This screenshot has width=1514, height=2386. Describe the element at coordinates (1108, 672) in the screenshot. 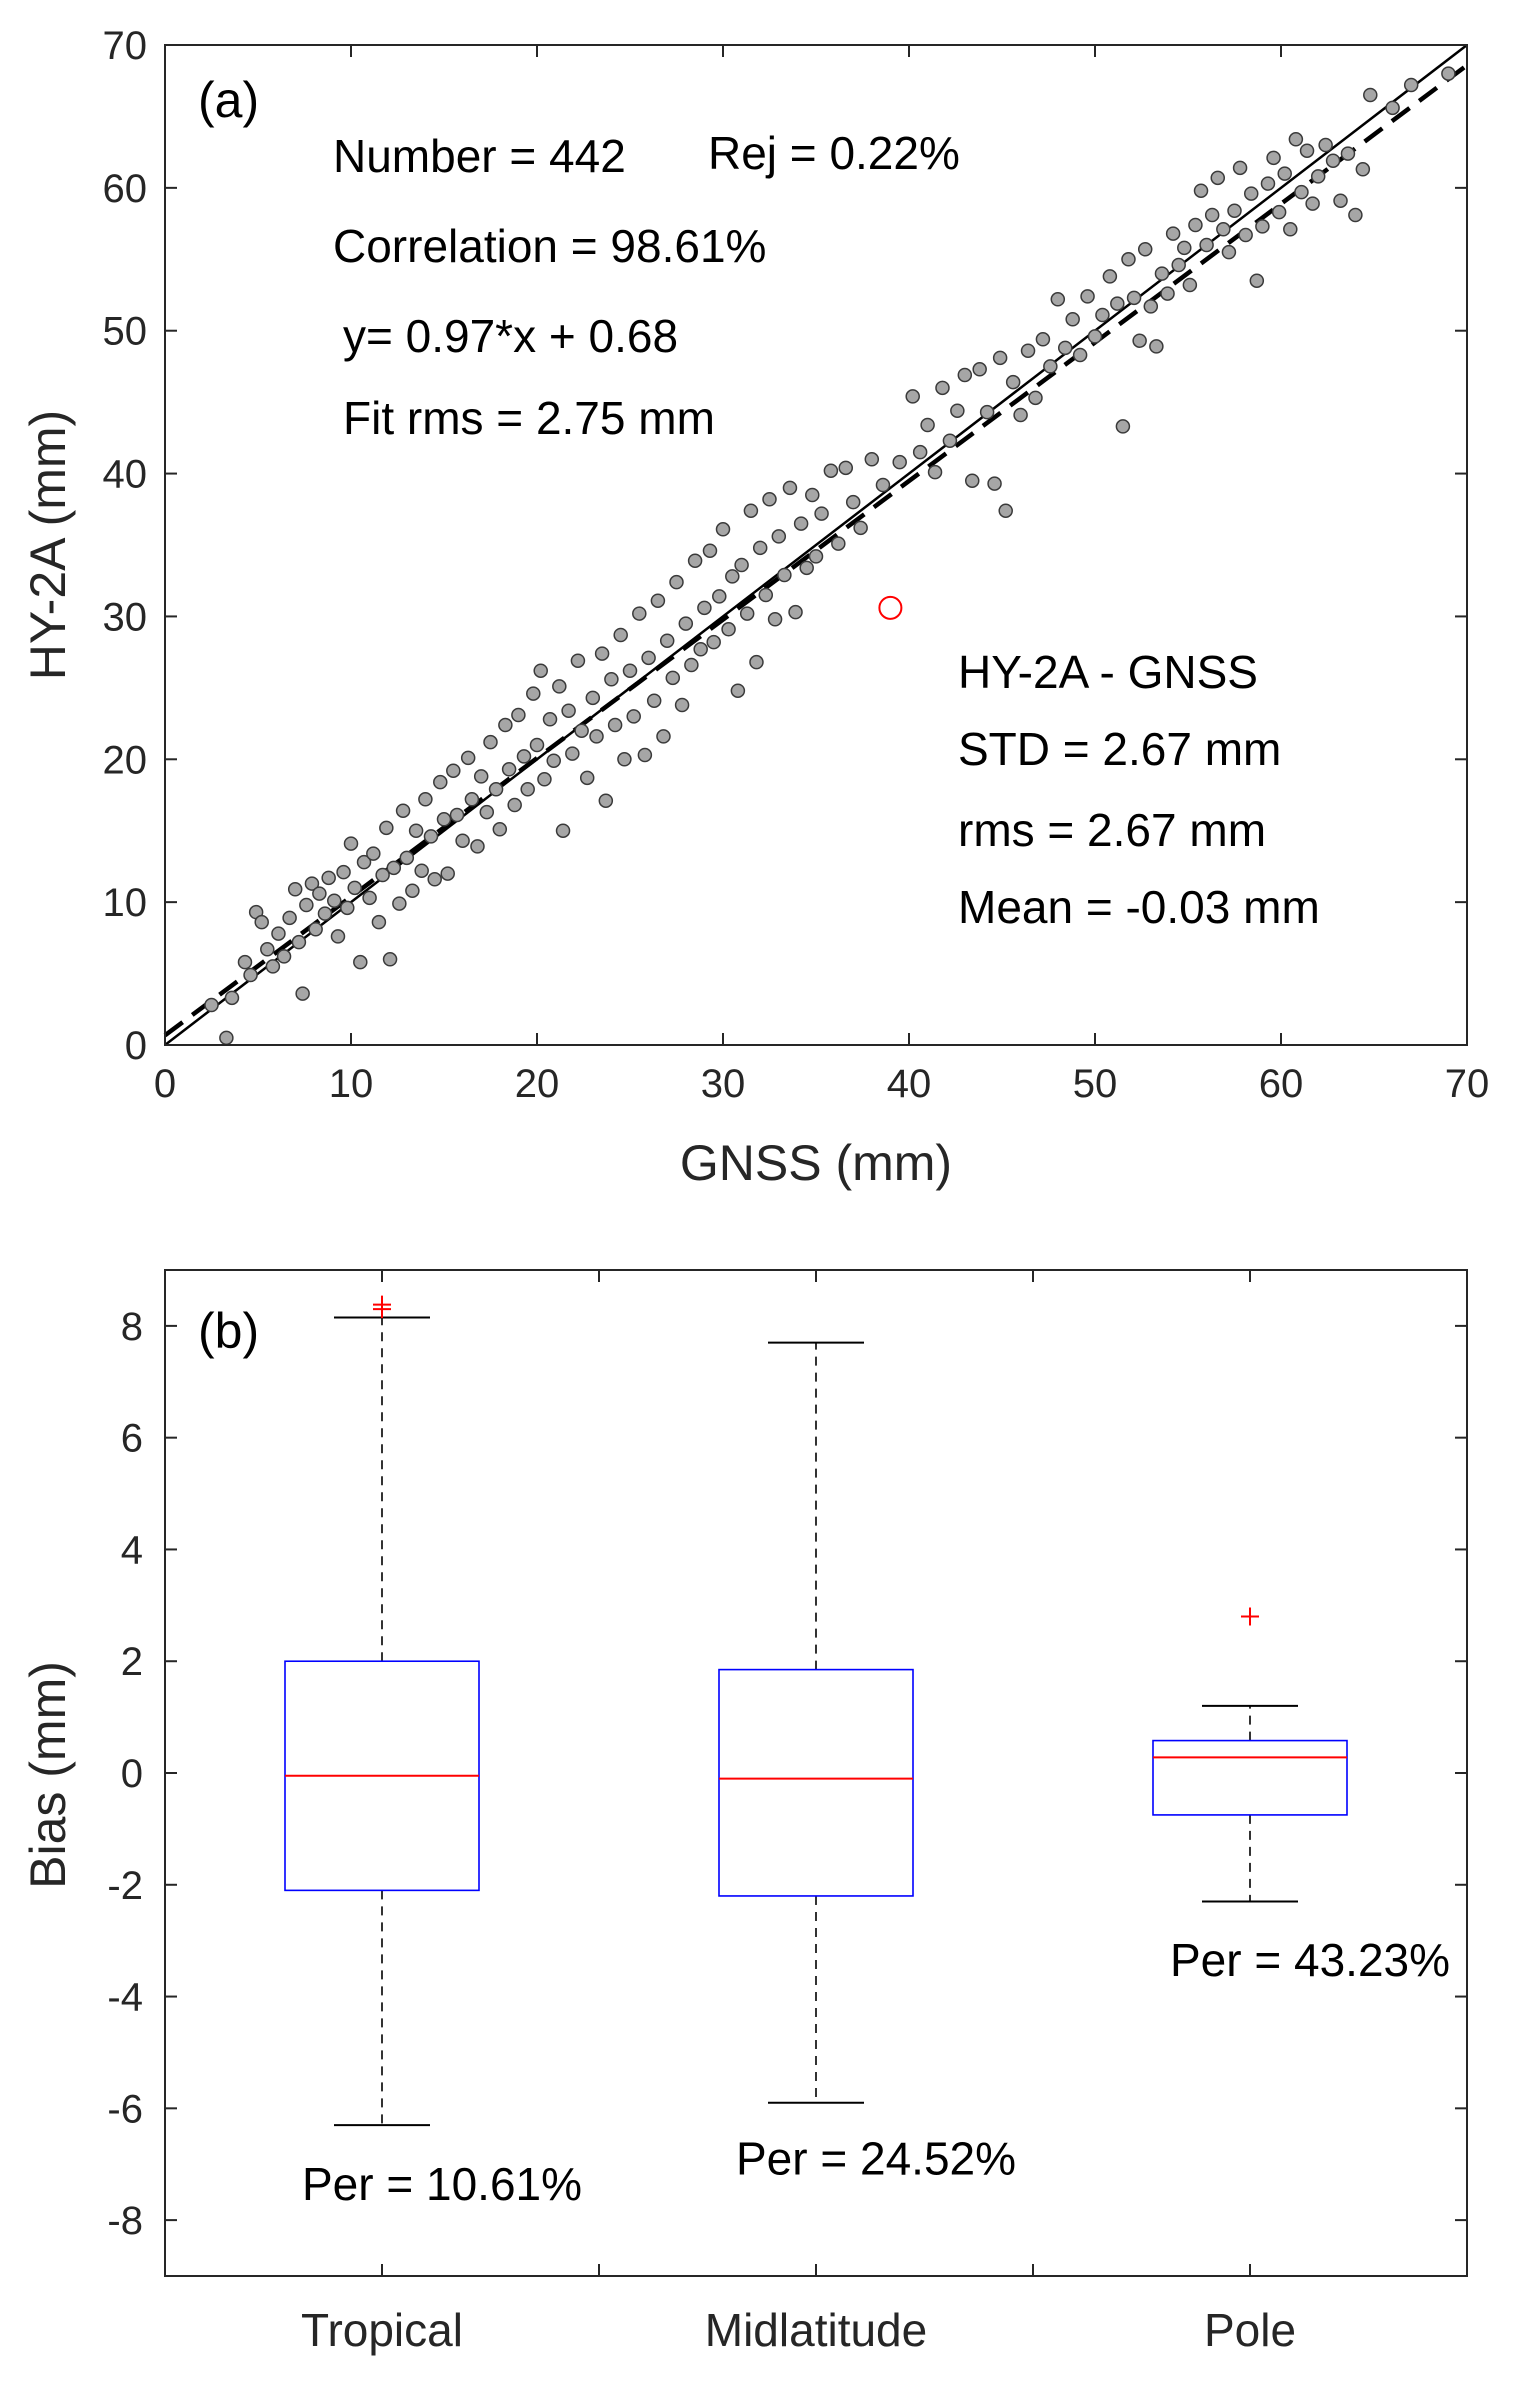

I see `diff-title: HY-2A - GNSS` at that location.